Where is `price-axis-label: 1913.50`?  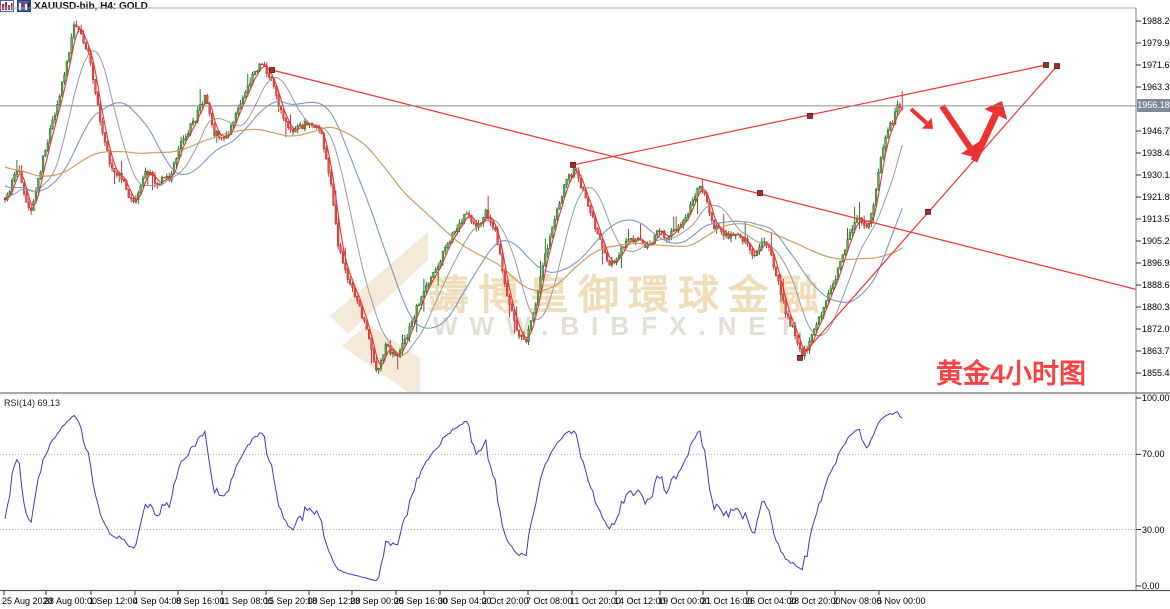 price-axis-label: 1913.50 is located at coordinates (1156, 219).